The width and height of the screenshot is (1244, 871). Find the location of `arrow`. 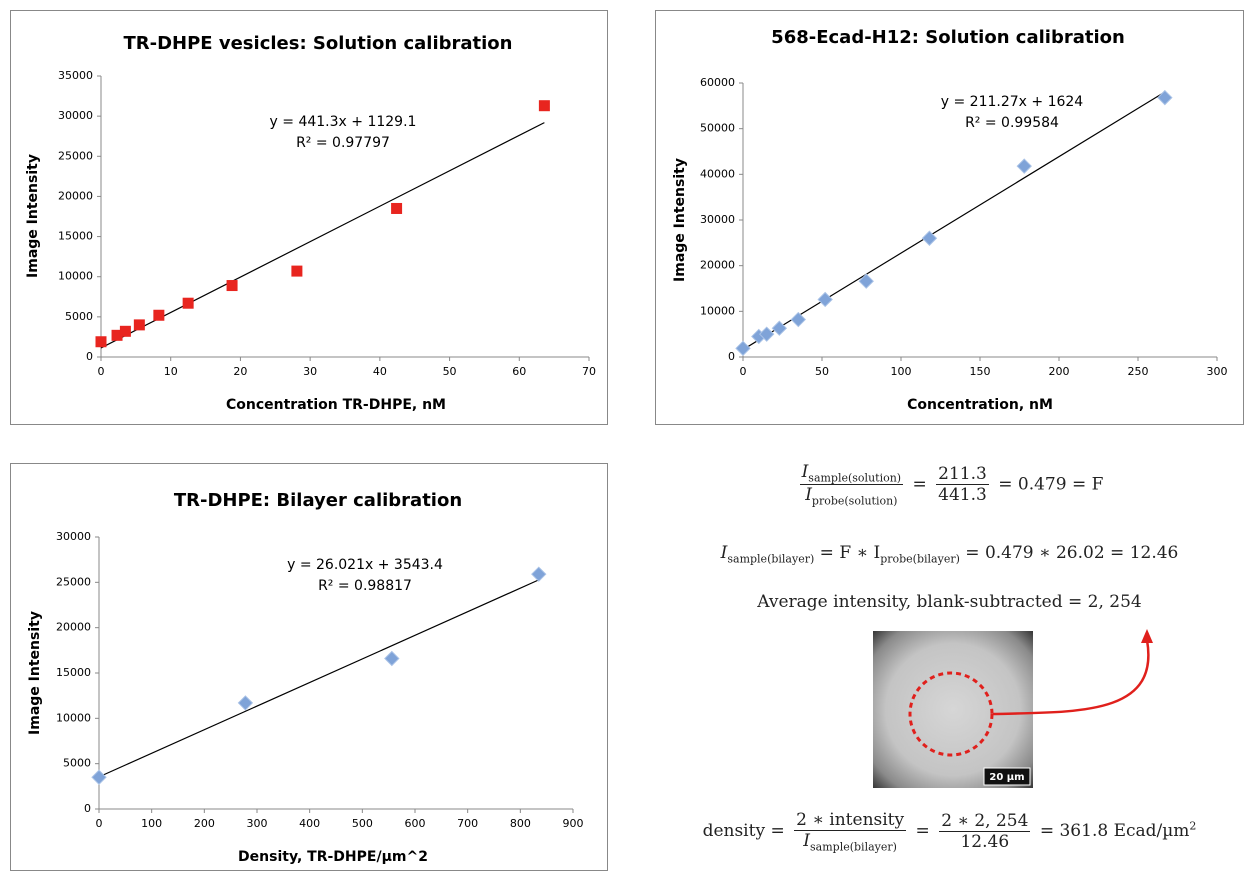

arrow is located at coordinates (1071, 677).